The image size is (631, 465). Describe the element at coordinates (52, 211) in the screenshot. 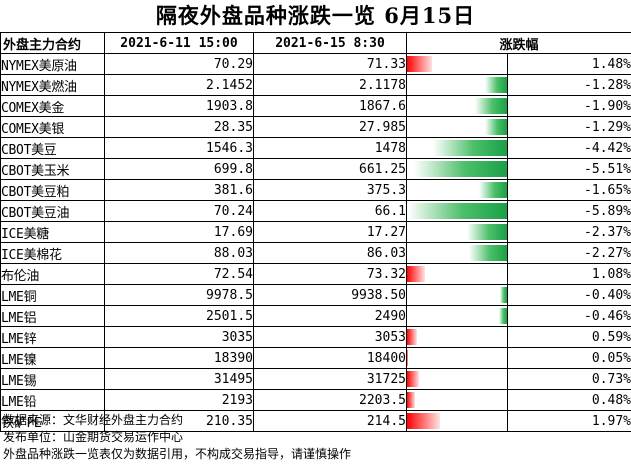

I see `contract-name: CBOT美豆油` at that location.